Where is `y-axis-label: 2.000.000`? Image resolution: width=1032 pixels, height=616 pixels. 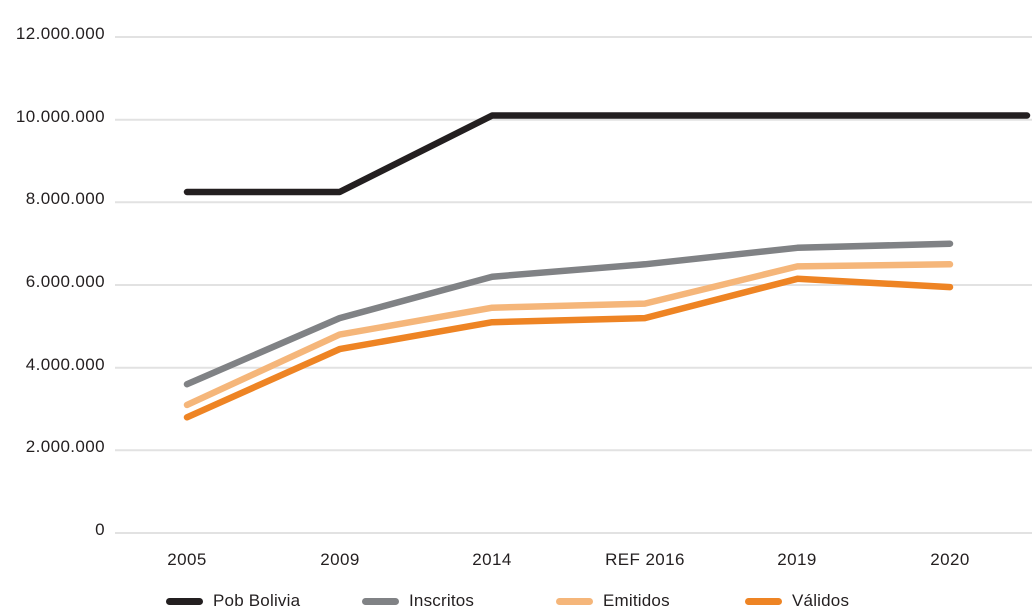
y-axis-label: 2.000.000 is located at coordinates (65, 446).